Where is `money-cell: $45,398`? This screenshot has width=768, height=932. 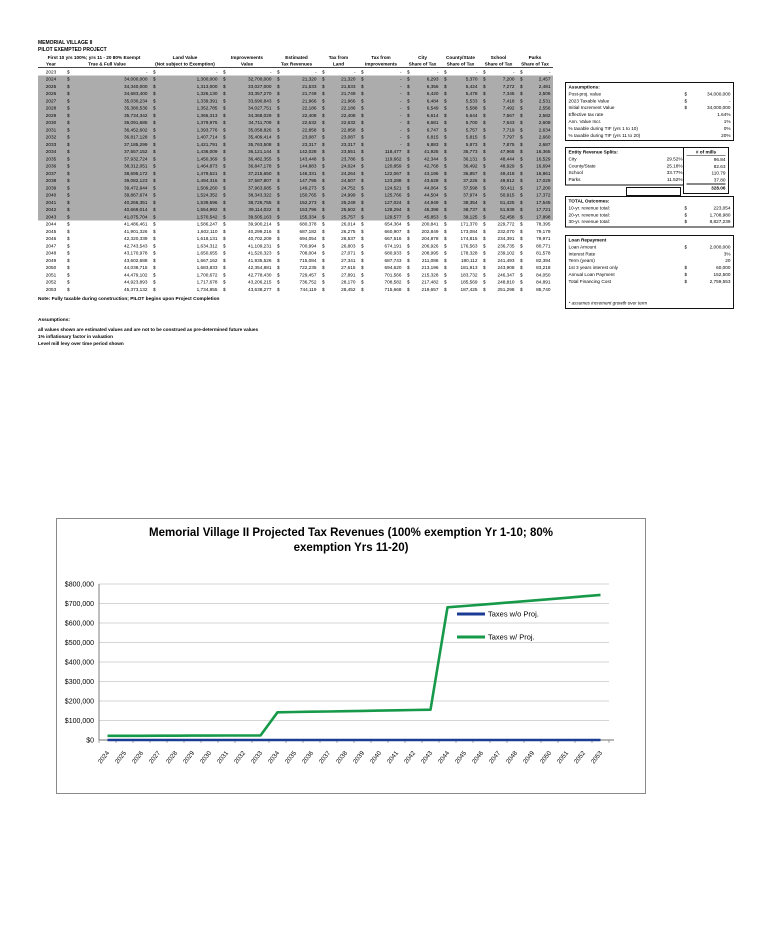 money-cell: $45,398 is located at coordinates (423, 209).